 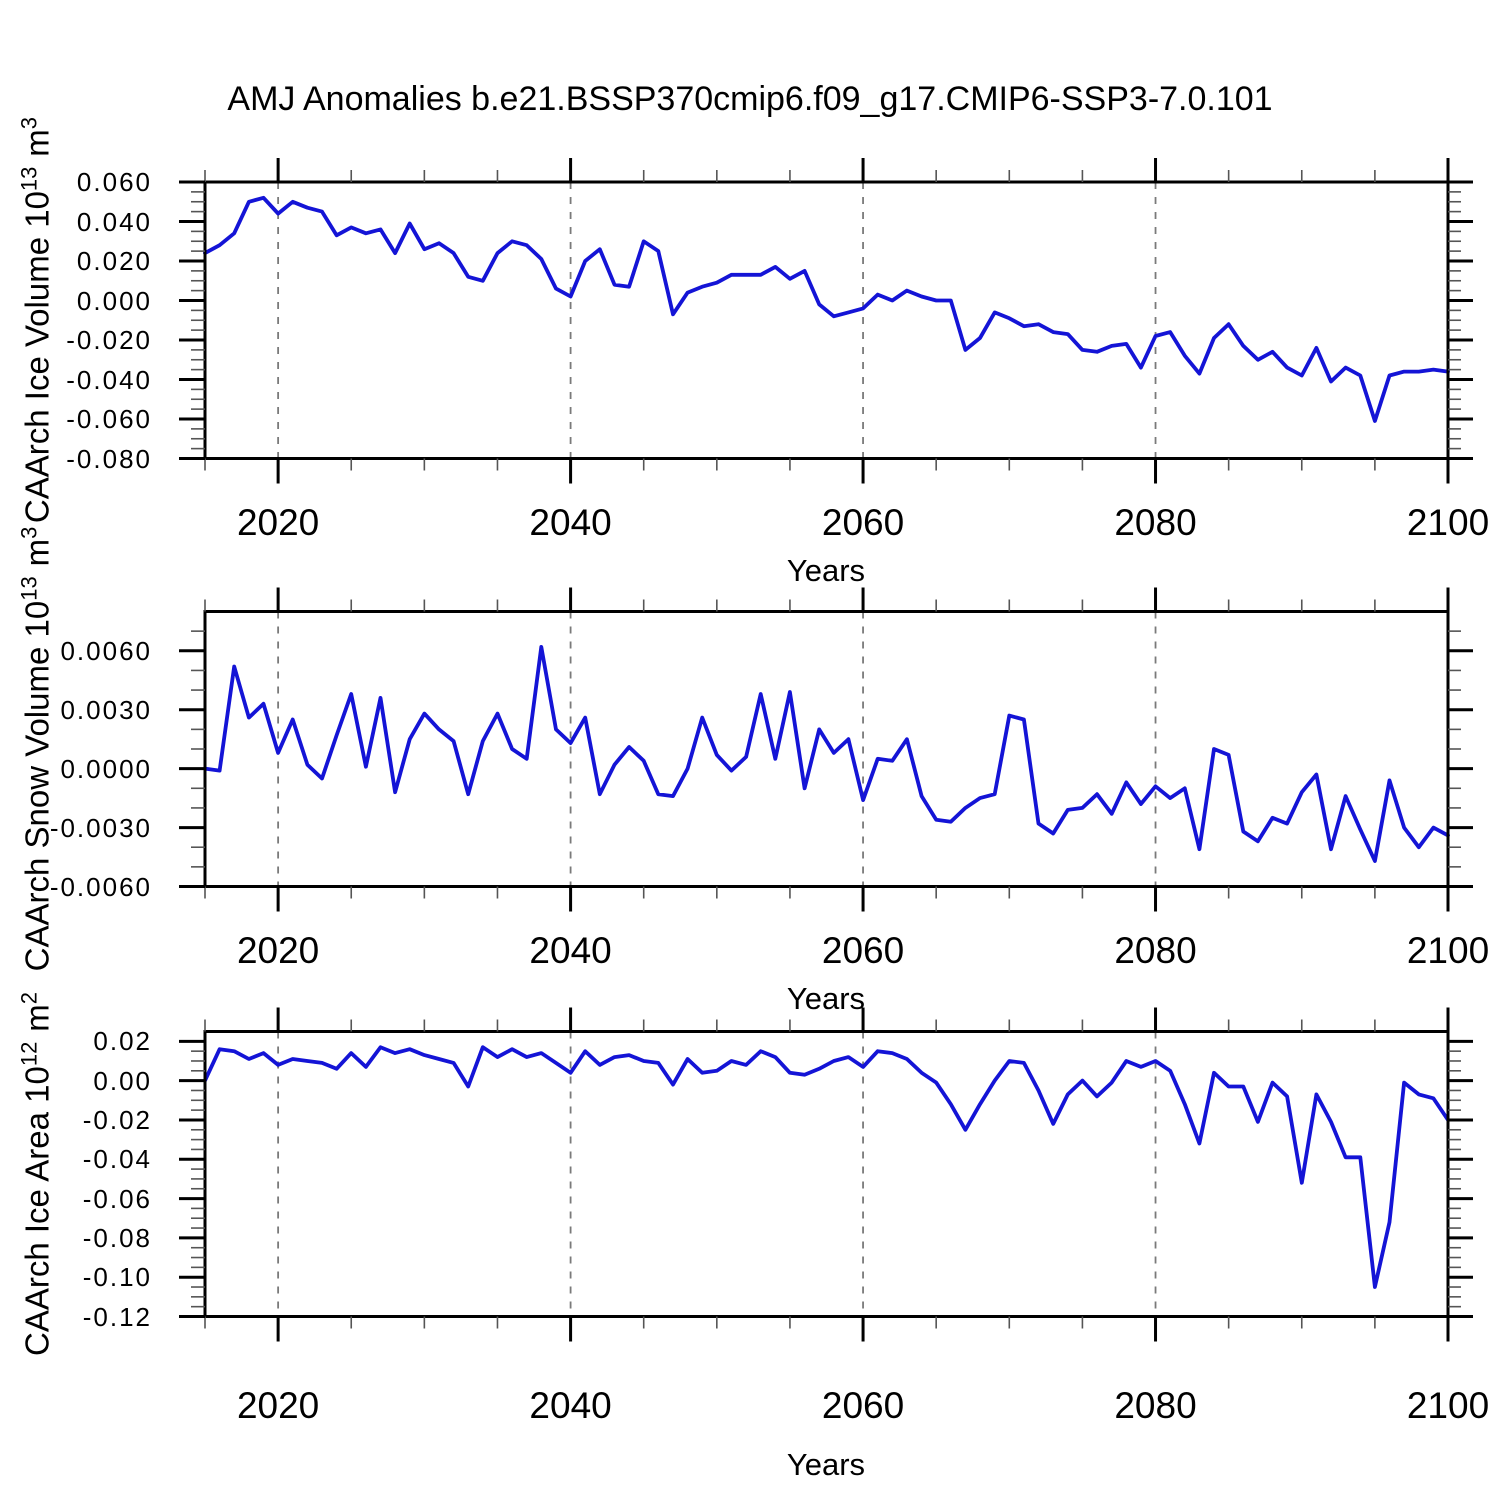 What do you see at coordinates (109, 458) in the screenshot?
I see `y-tick-label--0.080: -0.080` at bounding box center [109, 458].